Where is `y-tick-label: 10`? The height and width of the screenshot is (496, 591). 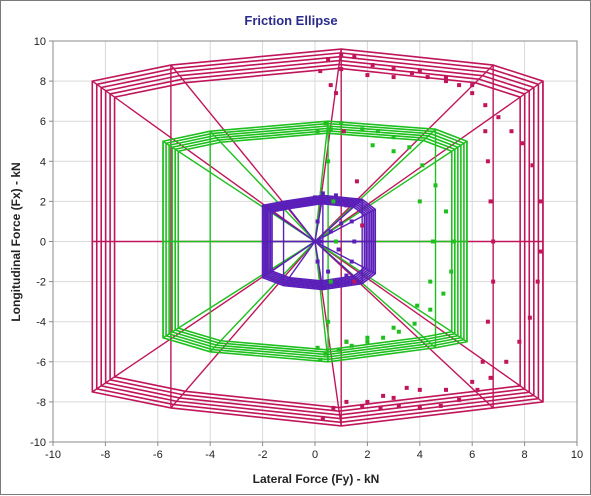 y-tick-label: 10 is located at coordinates (40, 42).